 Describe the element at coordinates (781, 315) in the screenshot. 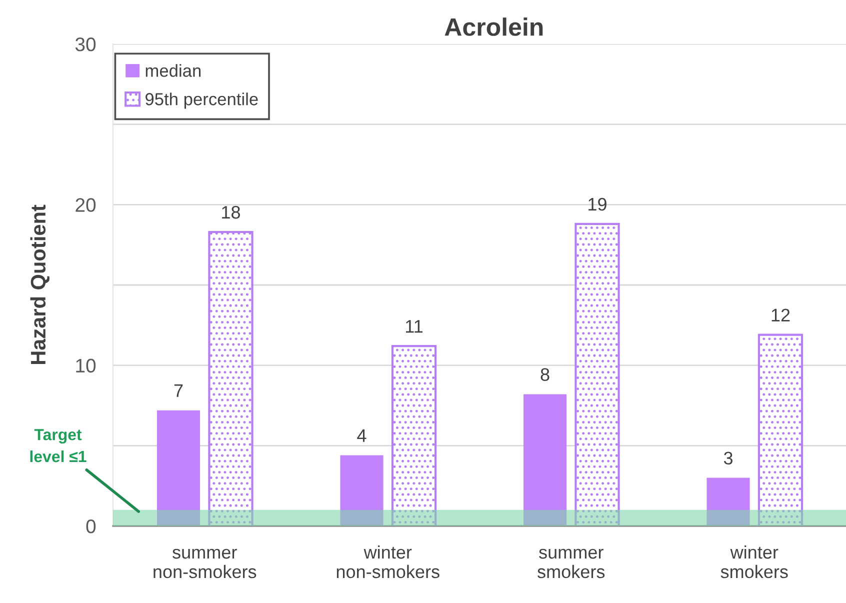

I see `data-label: 12` at that location.